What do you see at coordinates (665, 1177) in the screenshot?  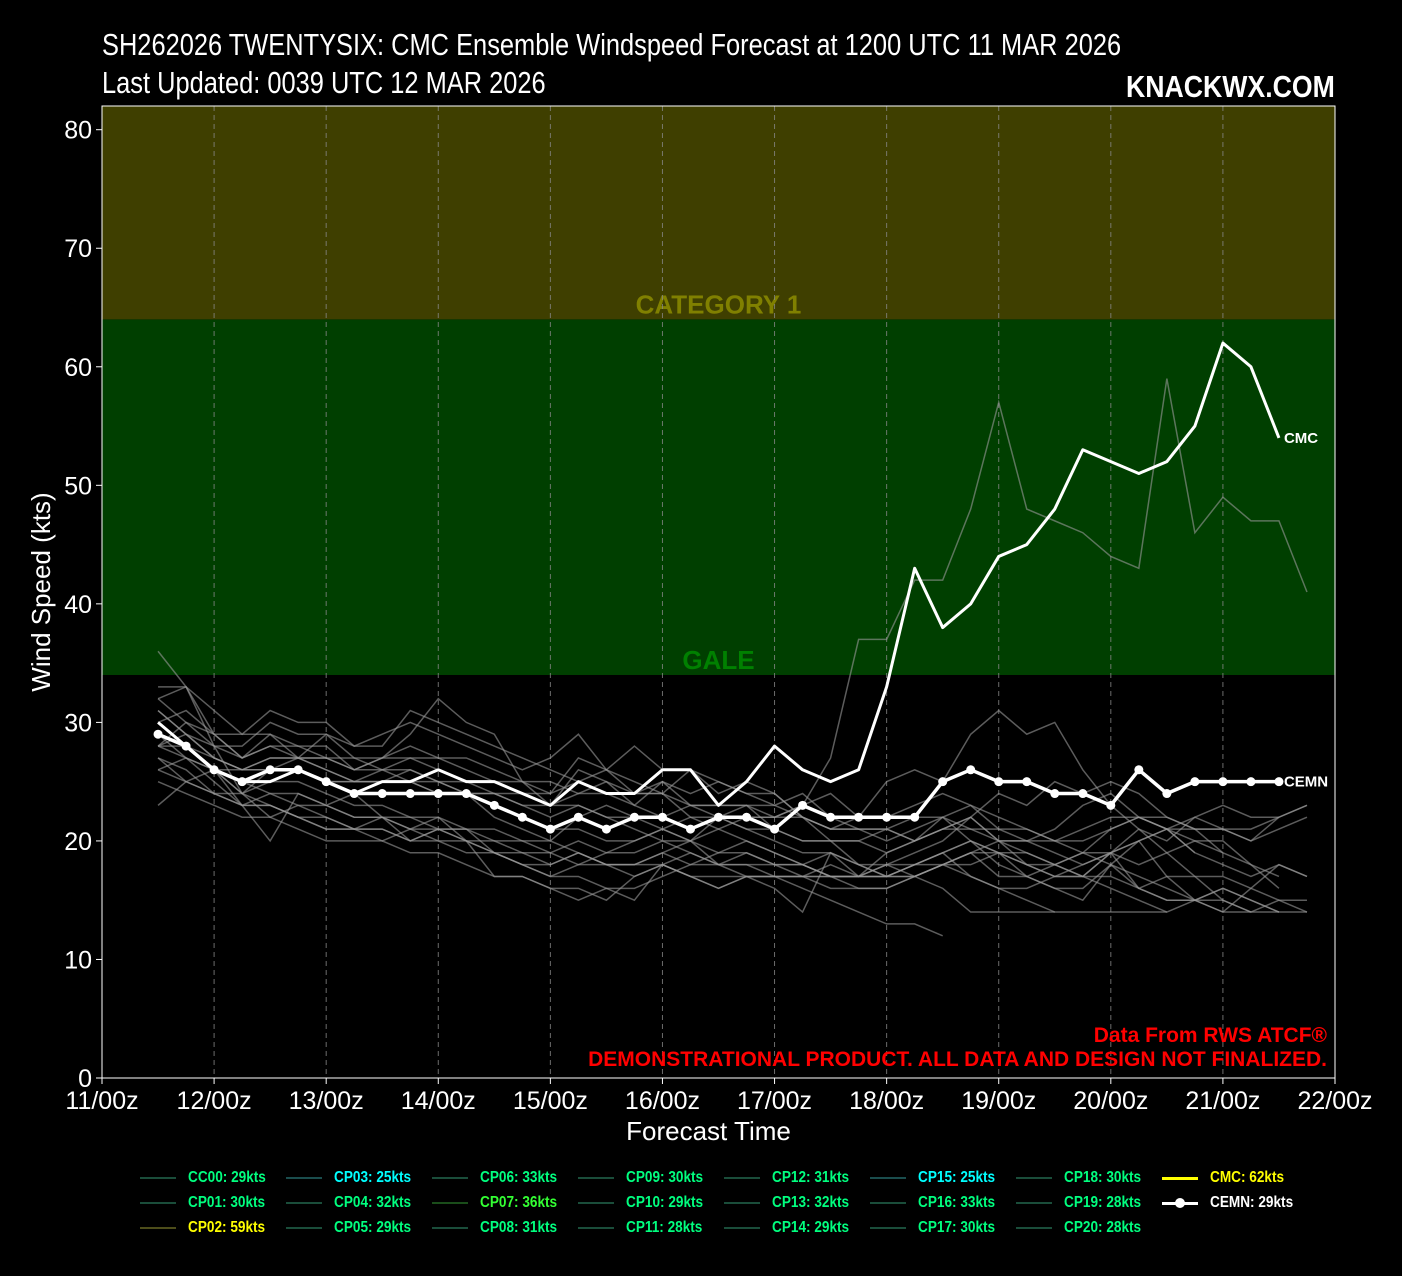 I see `legend-label: CP09: 30kts` at bounding box center [665, 1177].